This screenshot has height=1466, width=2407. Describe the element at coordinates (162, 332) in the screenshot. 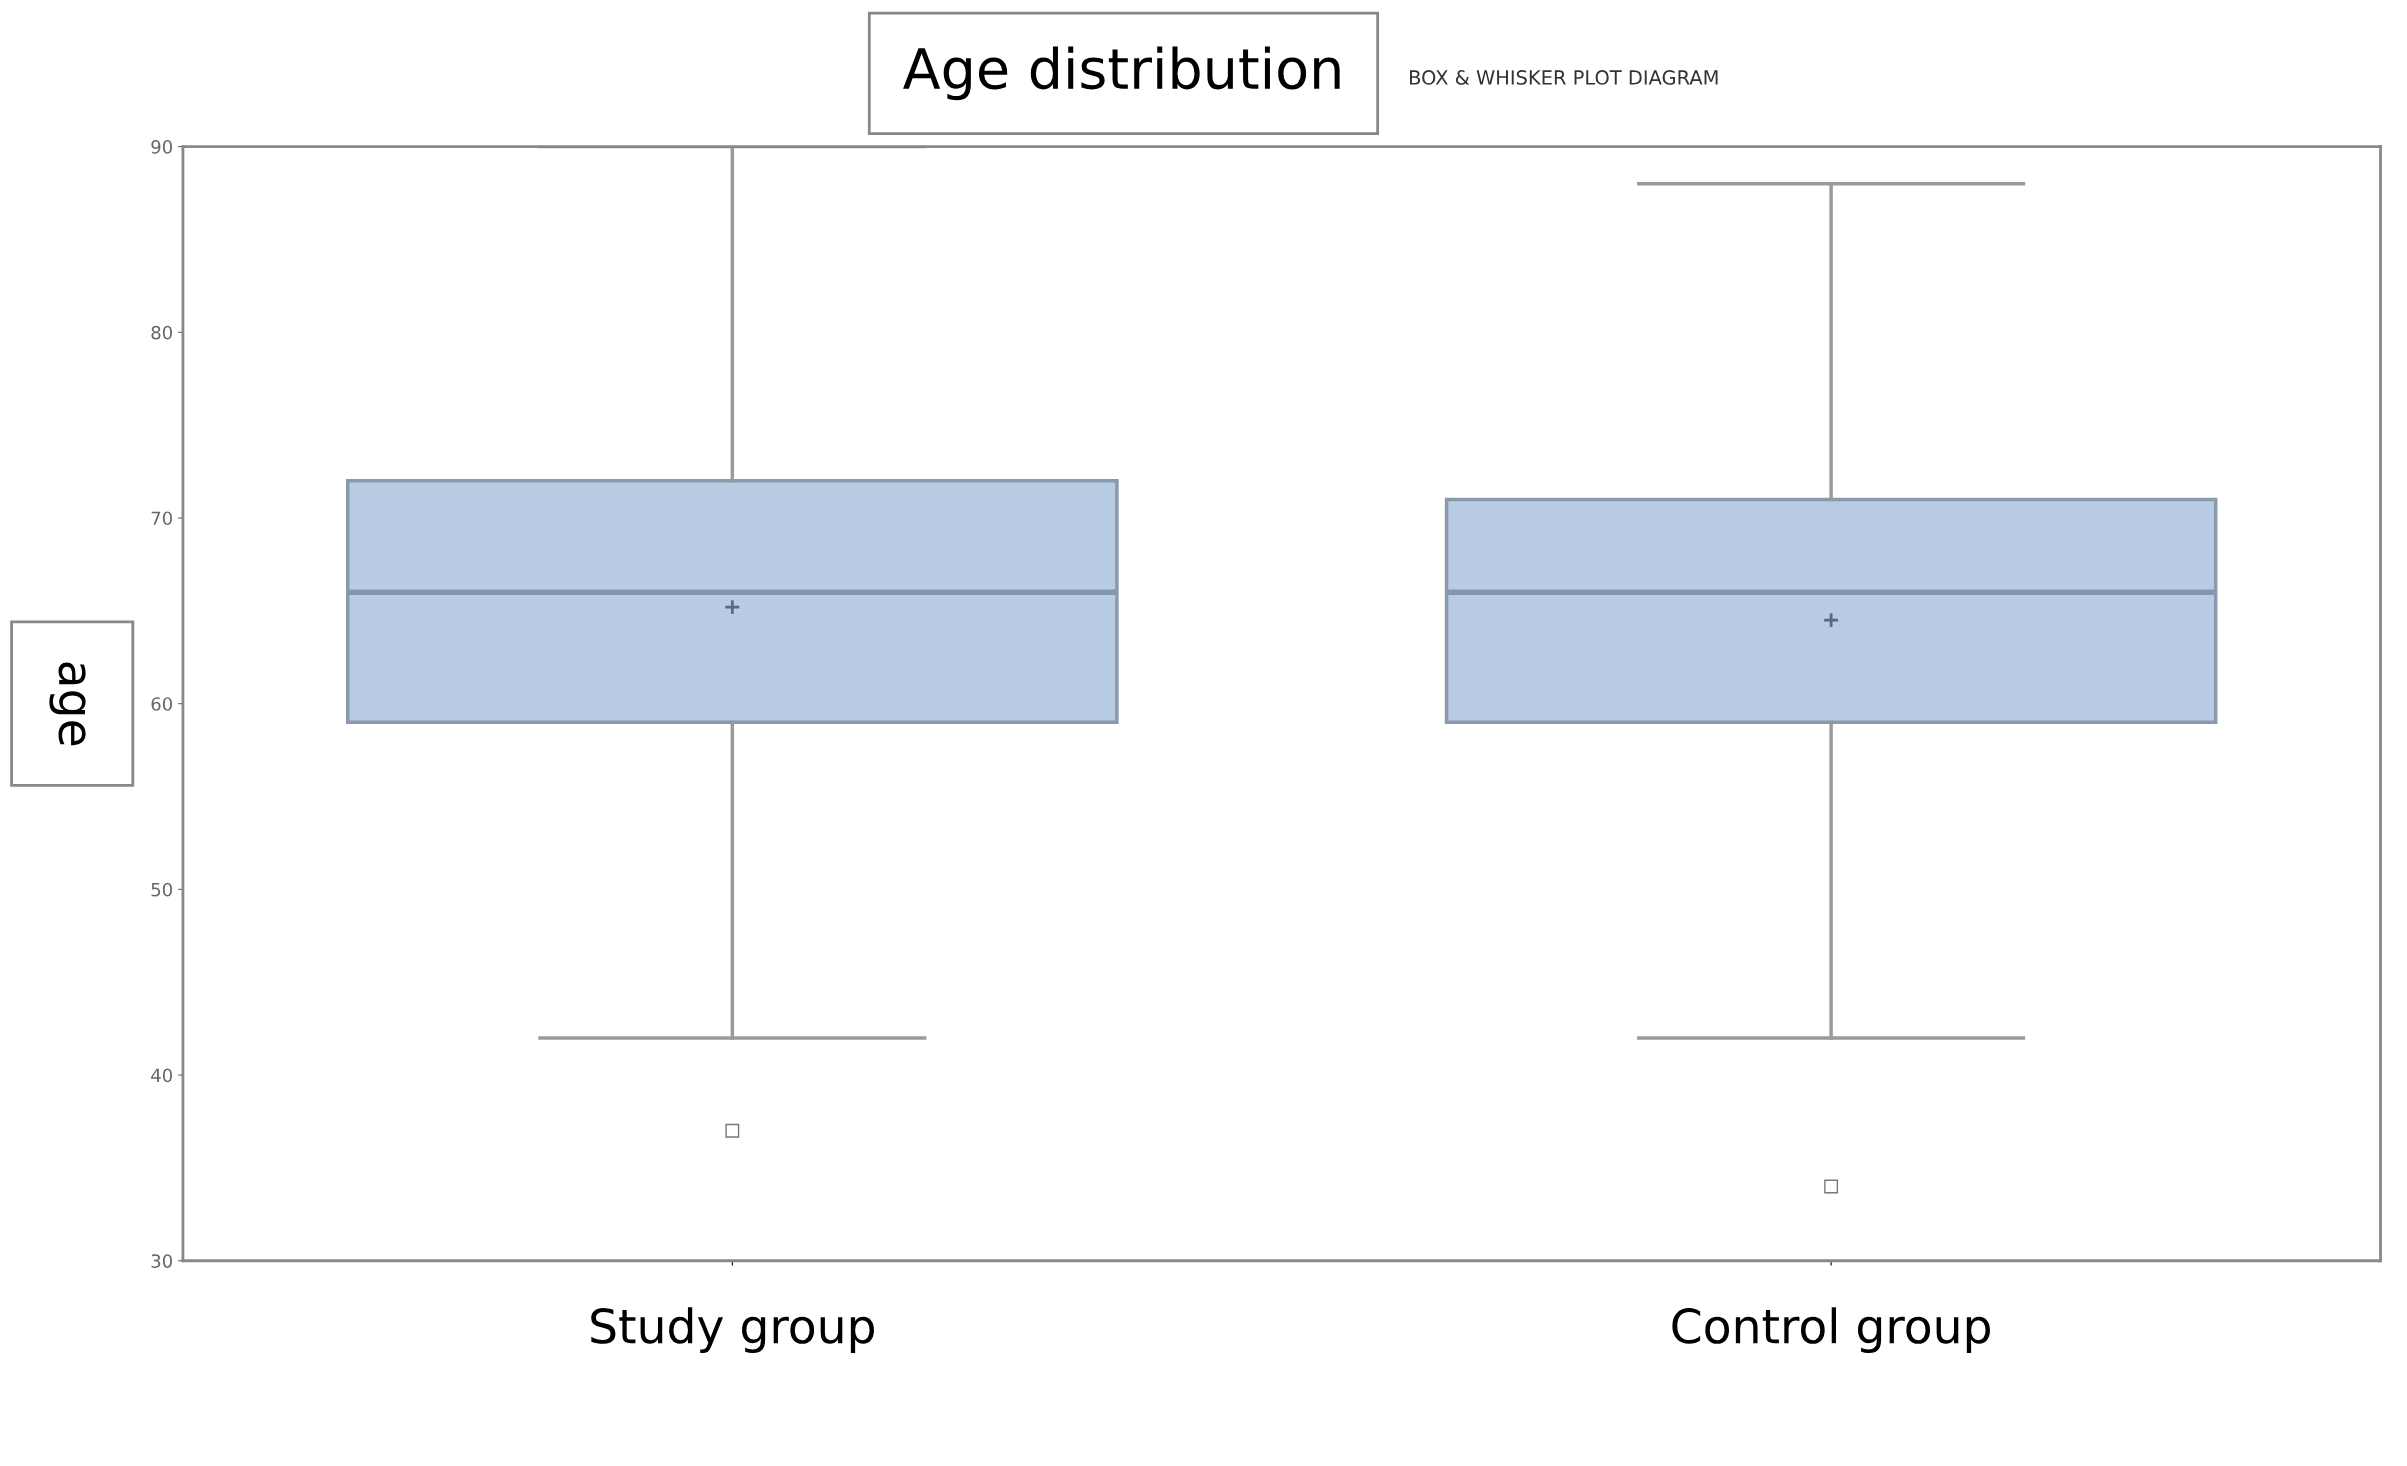

I see `y-tick-label: 80` at that location.